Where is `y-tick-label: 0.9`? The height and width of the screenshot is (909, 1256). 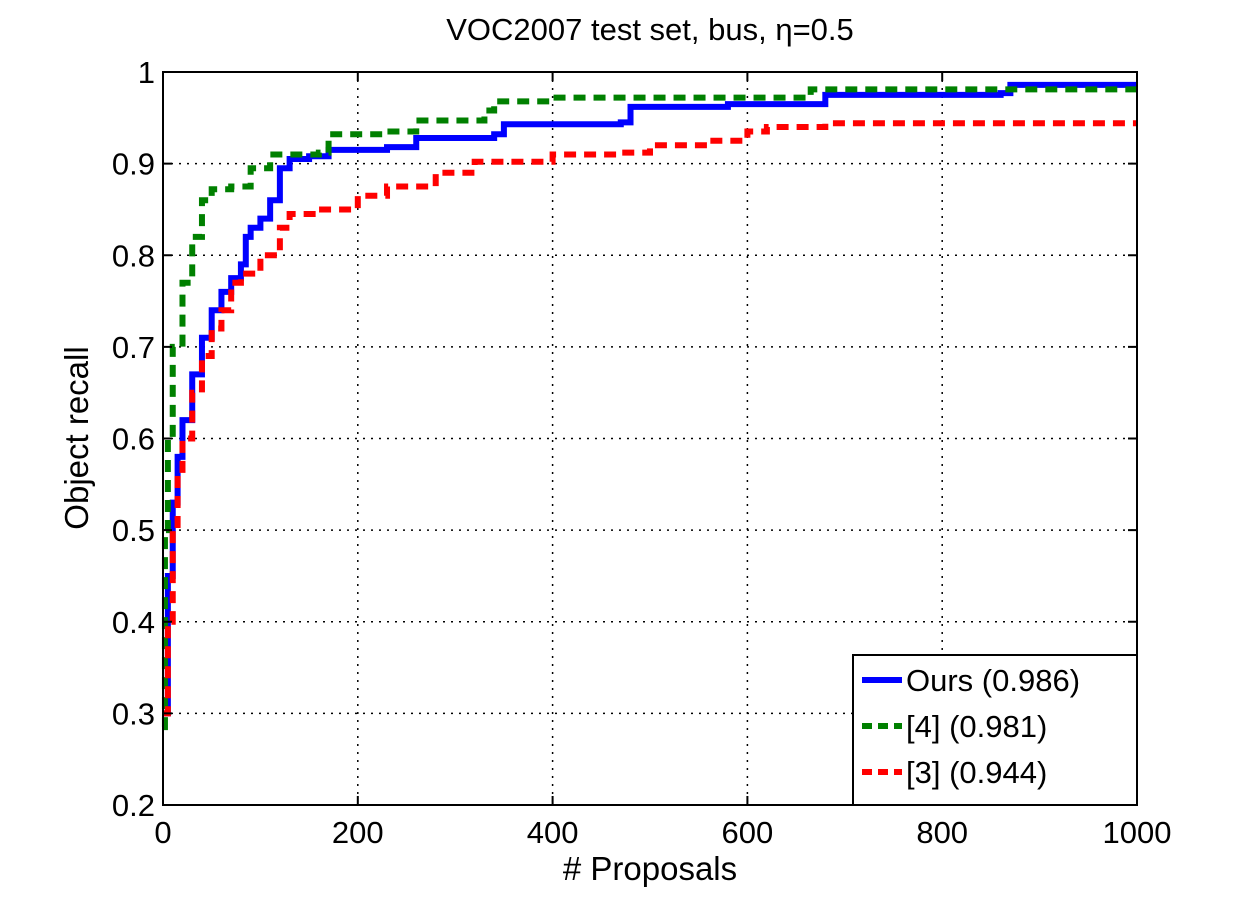
y-tick-label: 0.9 is located at coordinates (133, 164).